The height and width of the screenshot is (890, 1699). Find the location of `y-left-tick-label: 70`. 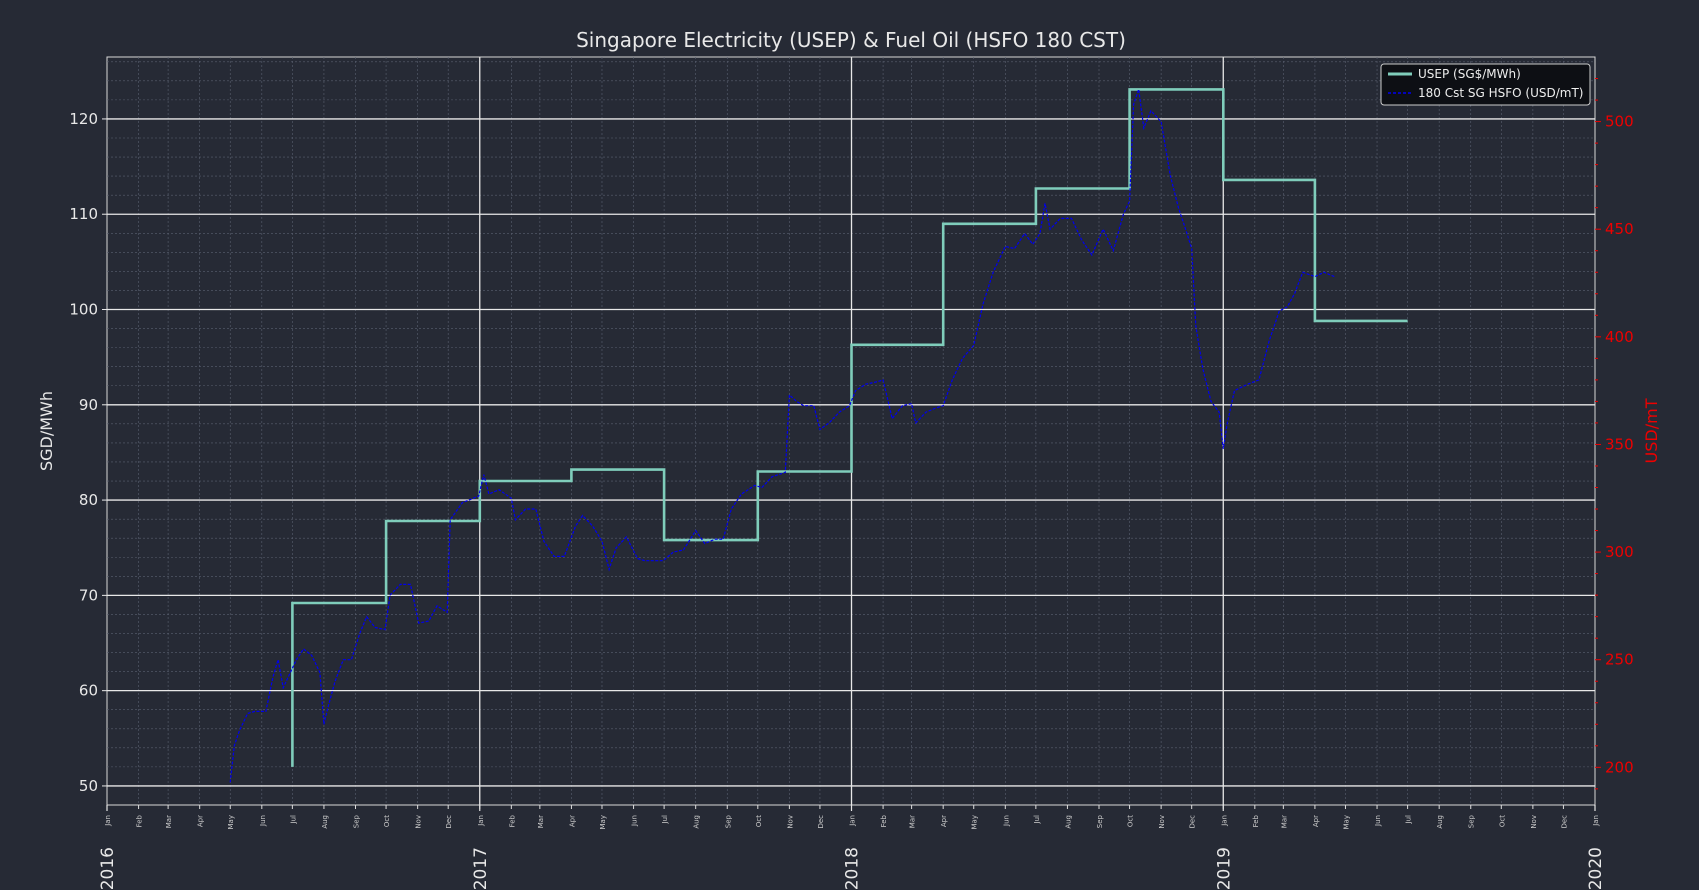

y-left-tick-label: 70 is located at coordinates (88, 595).